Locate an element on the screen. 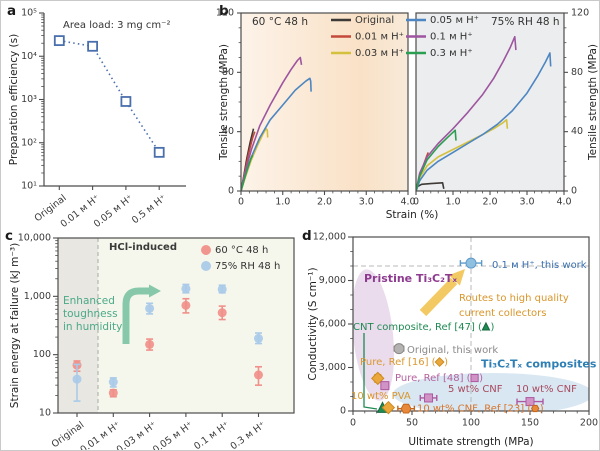 This screenshot has width=600, height=451. data-point-cnf10-ref23 is located at coordinates (406, 408).